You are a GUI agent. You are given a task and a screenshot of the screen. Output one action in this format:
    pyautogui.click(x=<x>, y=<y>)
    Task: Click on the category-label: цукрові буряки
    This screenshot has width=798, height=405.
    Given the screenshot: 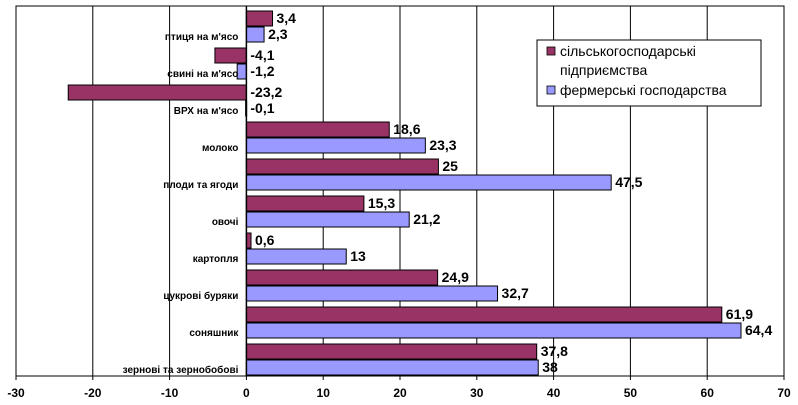 What is the action you would take?
    pyautogui.click(x=200, y=296)
    